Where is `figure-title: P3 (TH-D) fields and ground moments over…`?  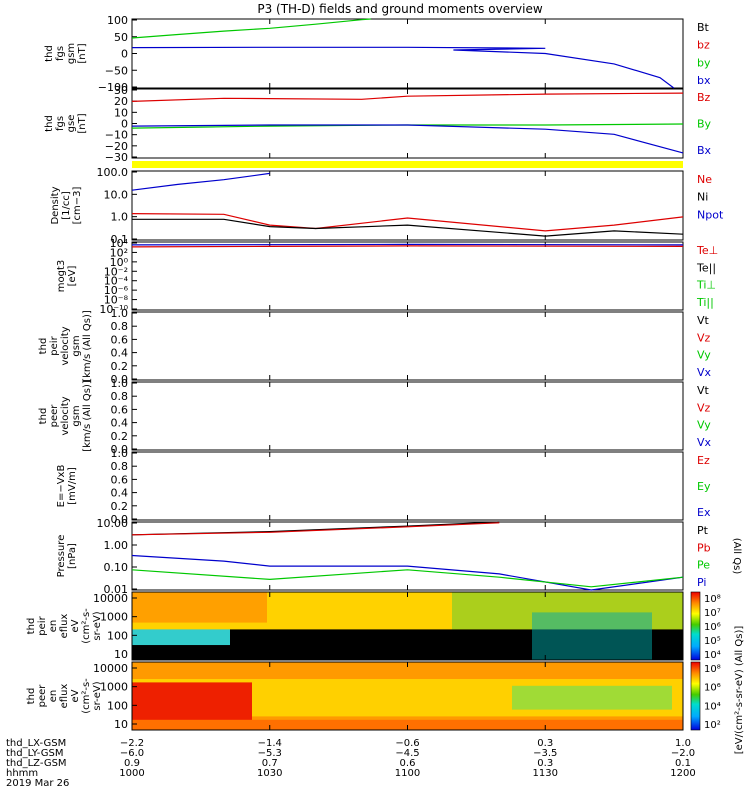
figure-title: P3 (TH-D) fields and ground moments over… is located at coordinates (399, 9).